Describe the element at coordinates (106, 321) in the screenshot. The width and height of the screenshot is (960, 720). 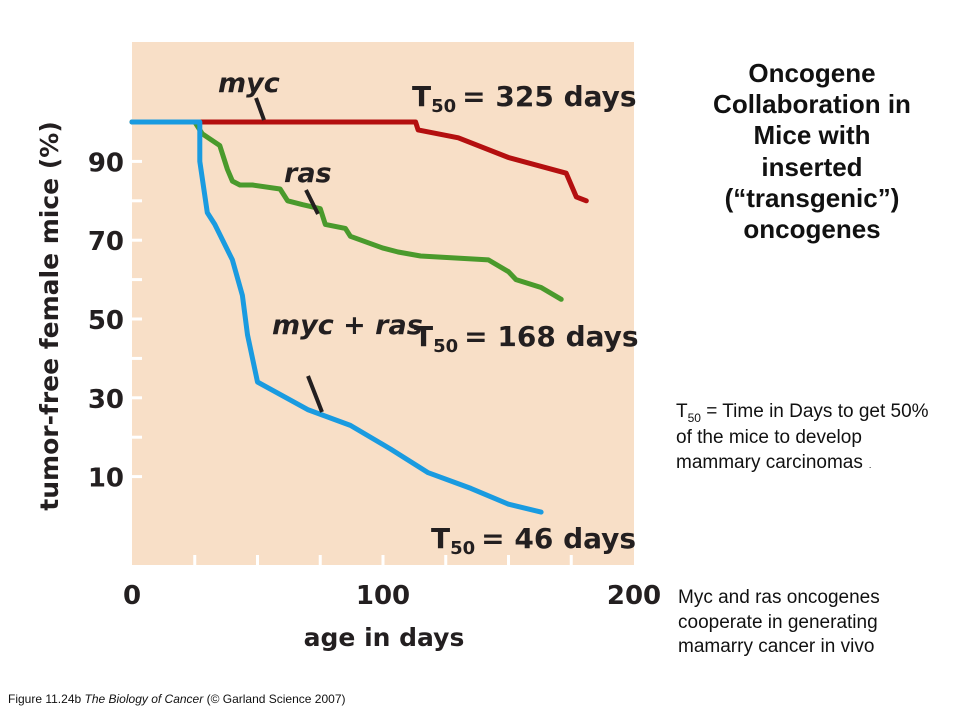
I see `y-tick-label: 50` at that location.